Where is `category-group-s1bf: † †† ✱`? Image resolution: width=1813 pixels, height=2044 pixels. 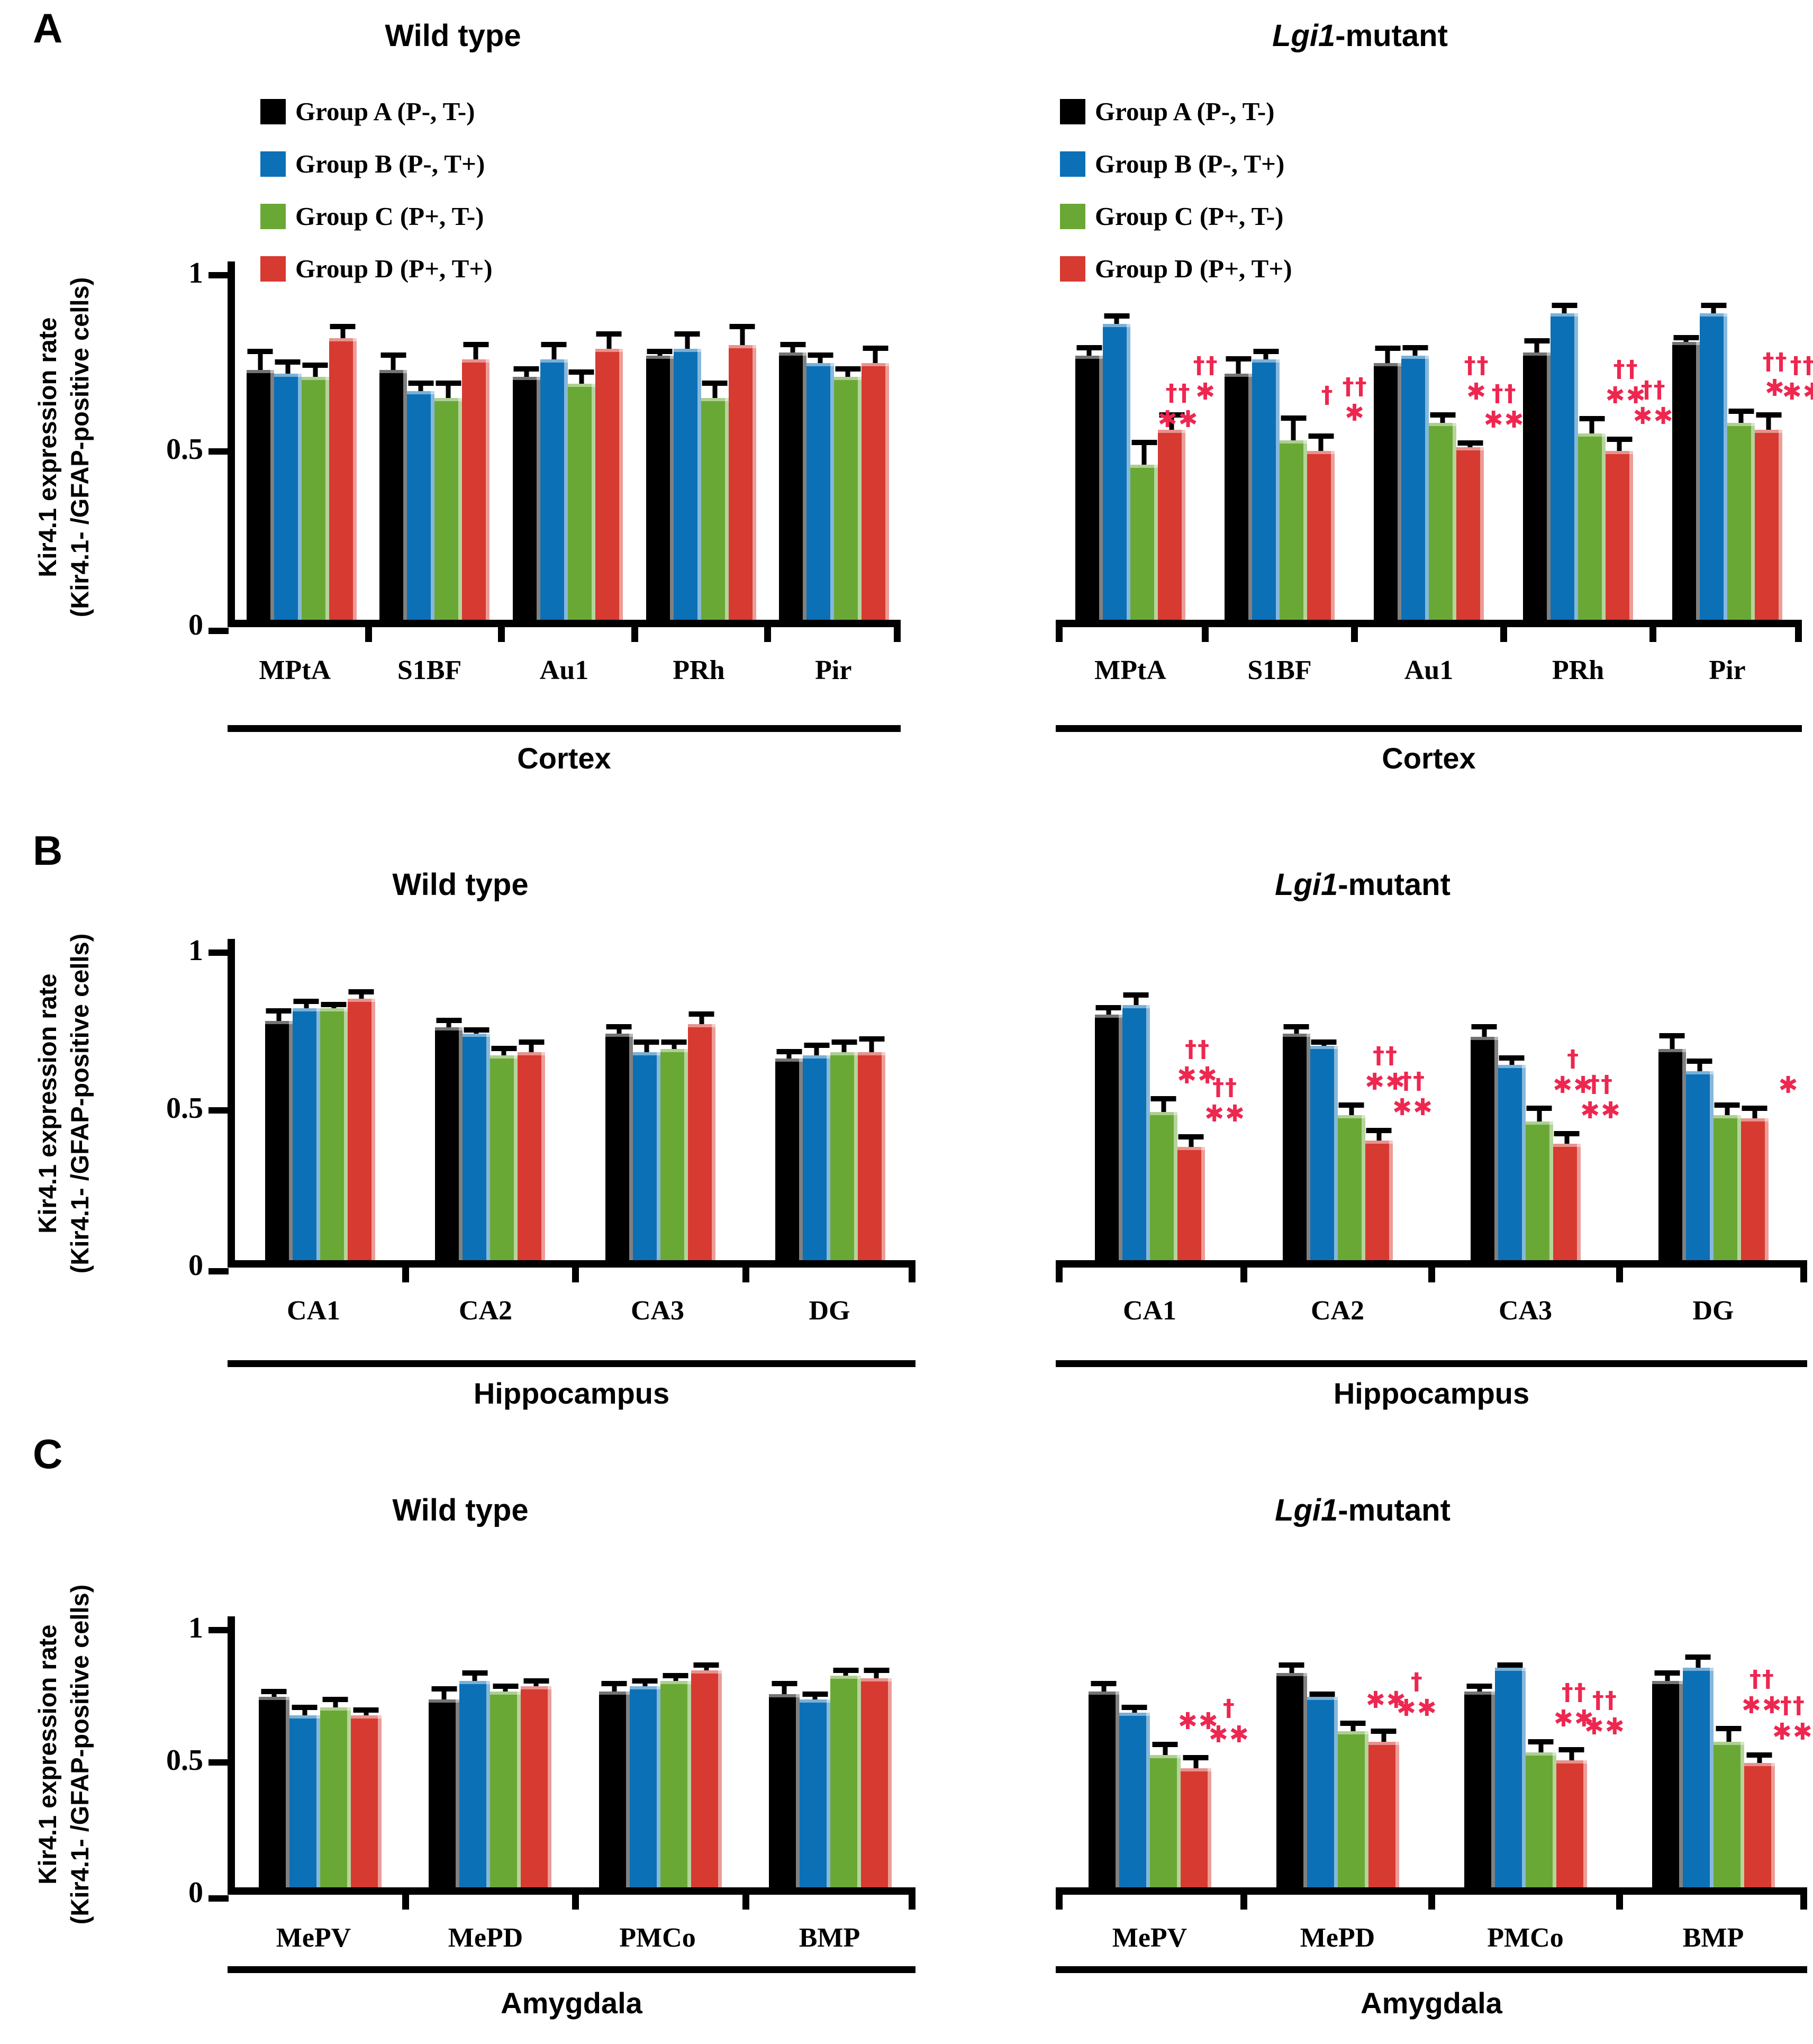
category-group-s1bf: † †† ✱ is located at coordinates (1286, 440).